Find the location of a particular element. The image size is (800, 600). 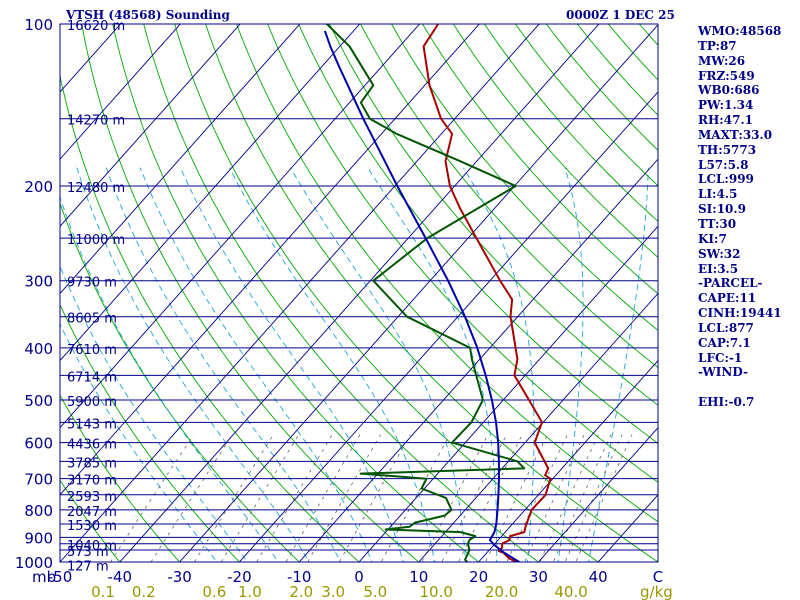

mixing-ratio-label: 0.1 is located at coordinates (103, 591).